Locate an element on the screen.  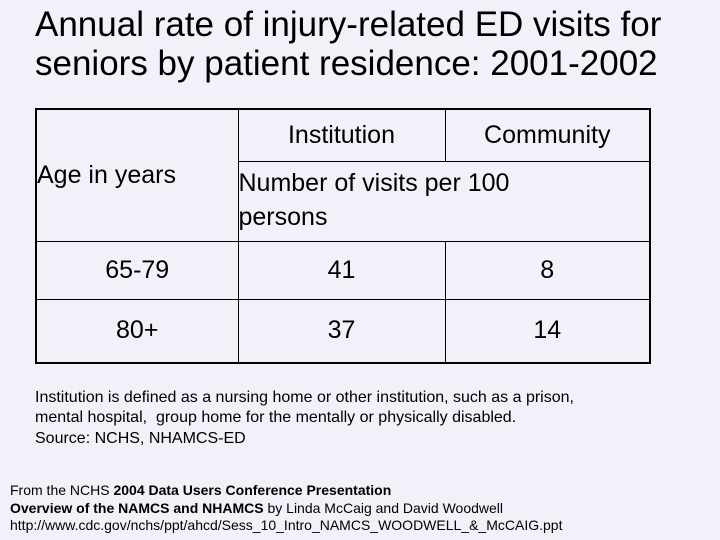
community-value-80-plus: 14 is located at coordinates (547, 331).